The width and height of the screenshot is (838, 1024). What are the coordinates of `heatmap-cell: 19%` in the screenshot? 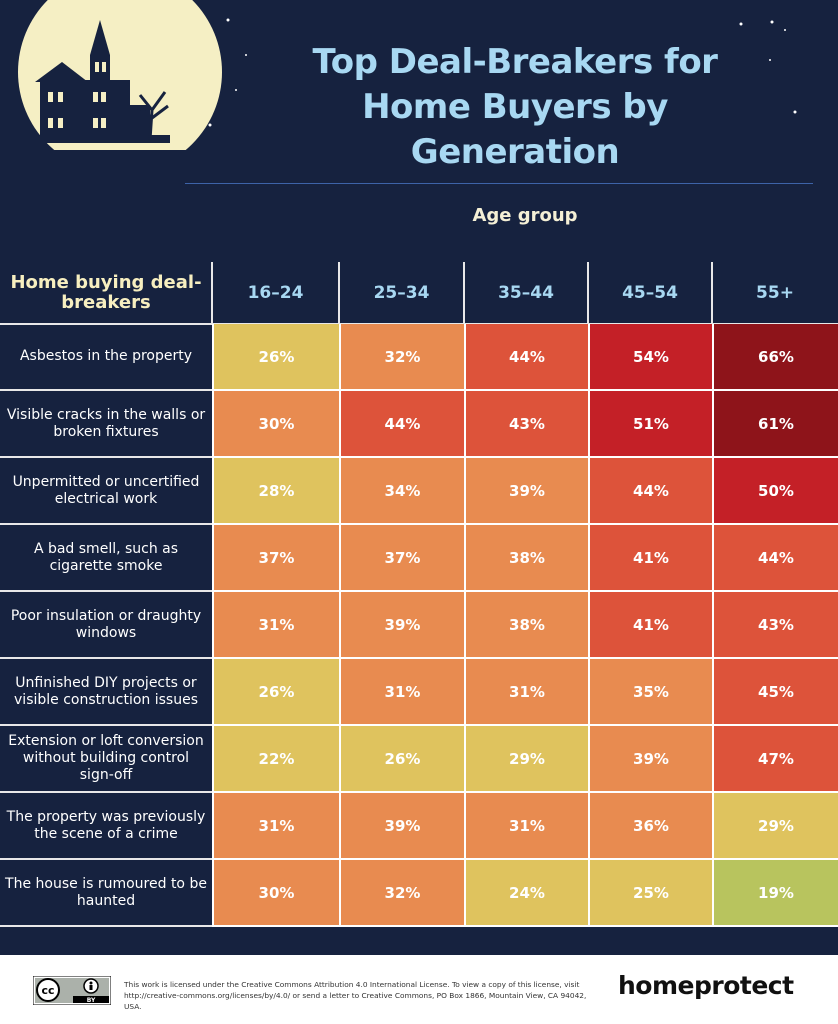 It's located at (775, 893).